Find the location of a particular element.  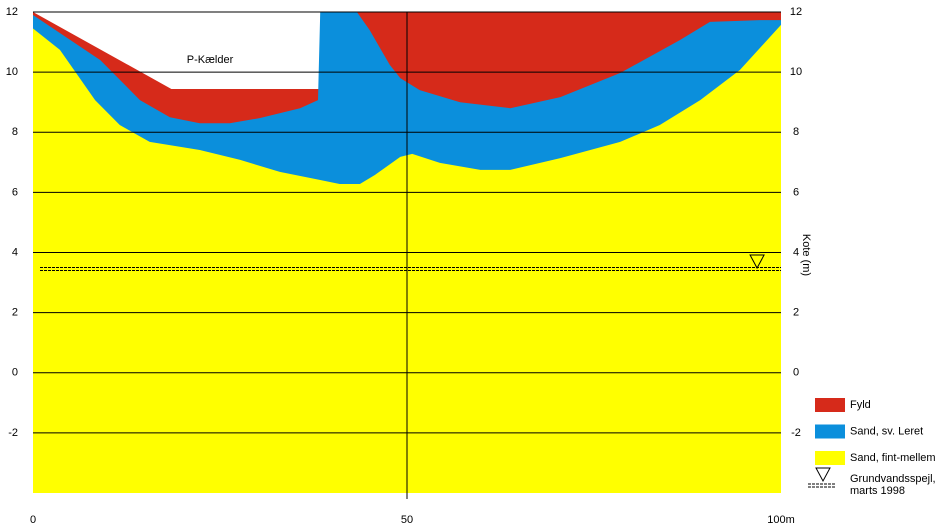

y-tick-label: 10 is located at coordinates (12, 72).